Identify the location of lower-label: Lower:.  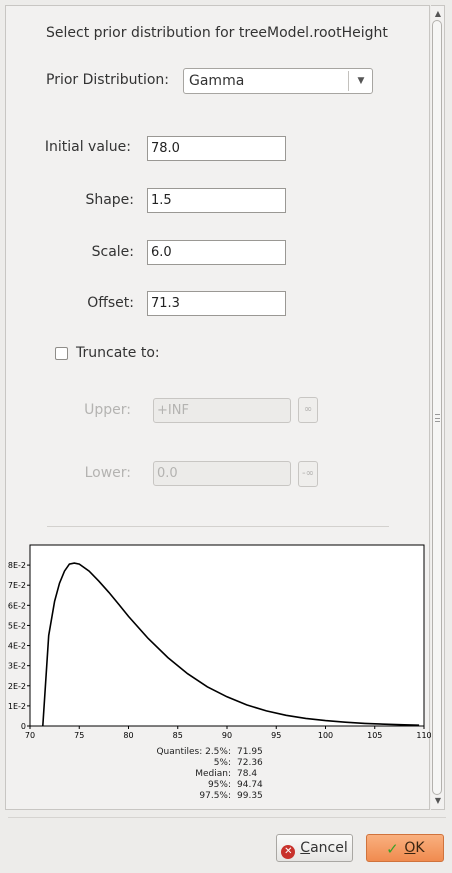
(107, 473).